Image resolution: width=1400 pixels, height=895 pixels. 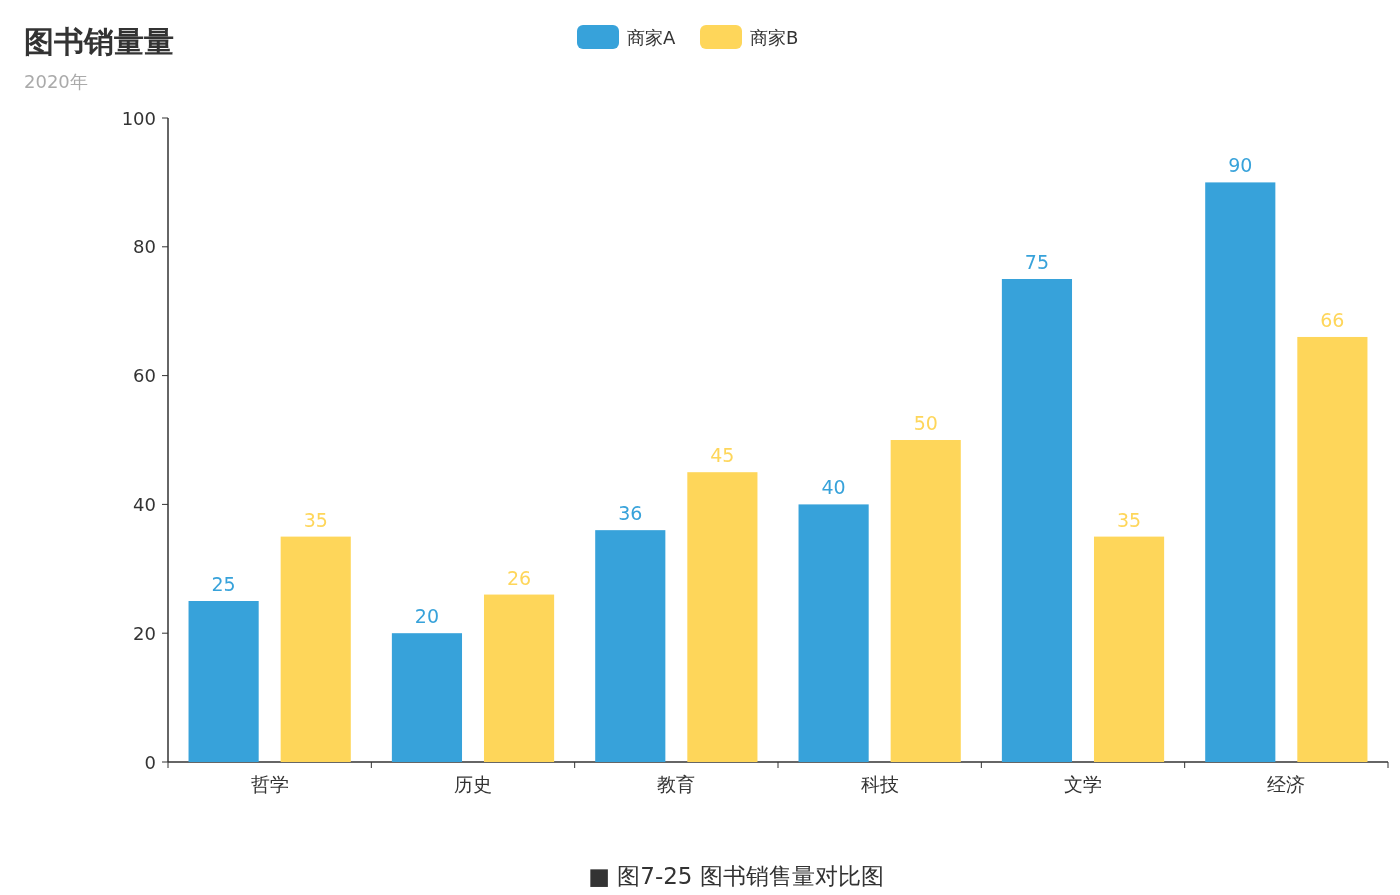 I want to click on legend-label: 商家B, so click(x=774, y=37).